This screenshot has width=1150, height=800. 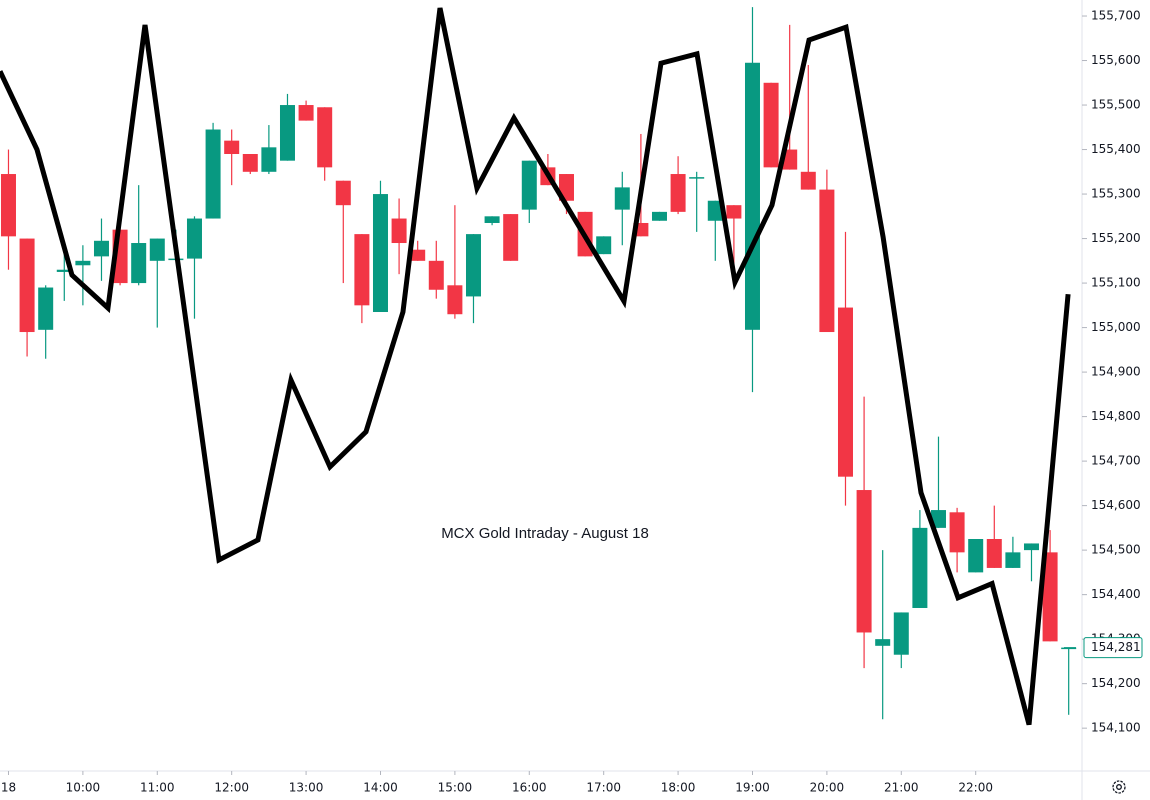 What do you see at coordinates (901, 788) in the screenshot?
I see `x-tick-label: 21:00` at bounding box center [901, 788].